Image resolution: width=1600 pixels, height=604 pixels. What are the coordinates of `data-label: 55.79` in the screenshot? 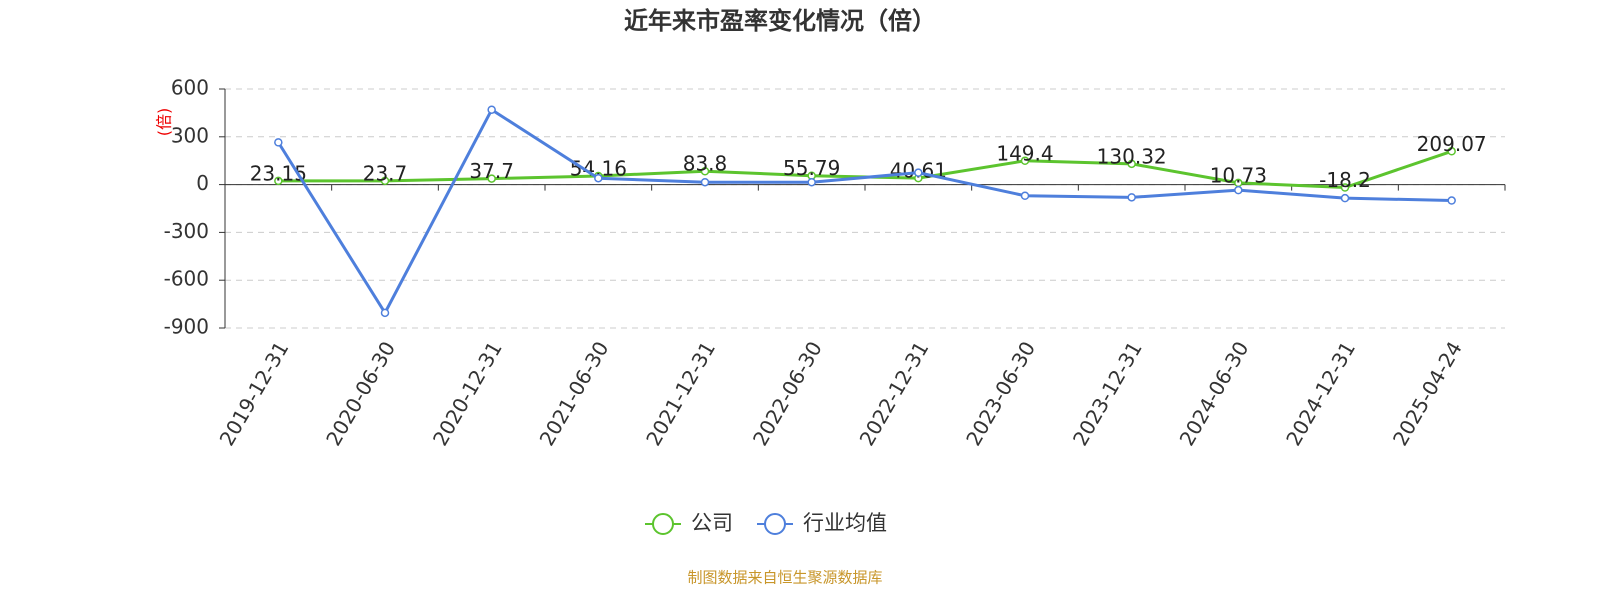 It's located at (811, 168).